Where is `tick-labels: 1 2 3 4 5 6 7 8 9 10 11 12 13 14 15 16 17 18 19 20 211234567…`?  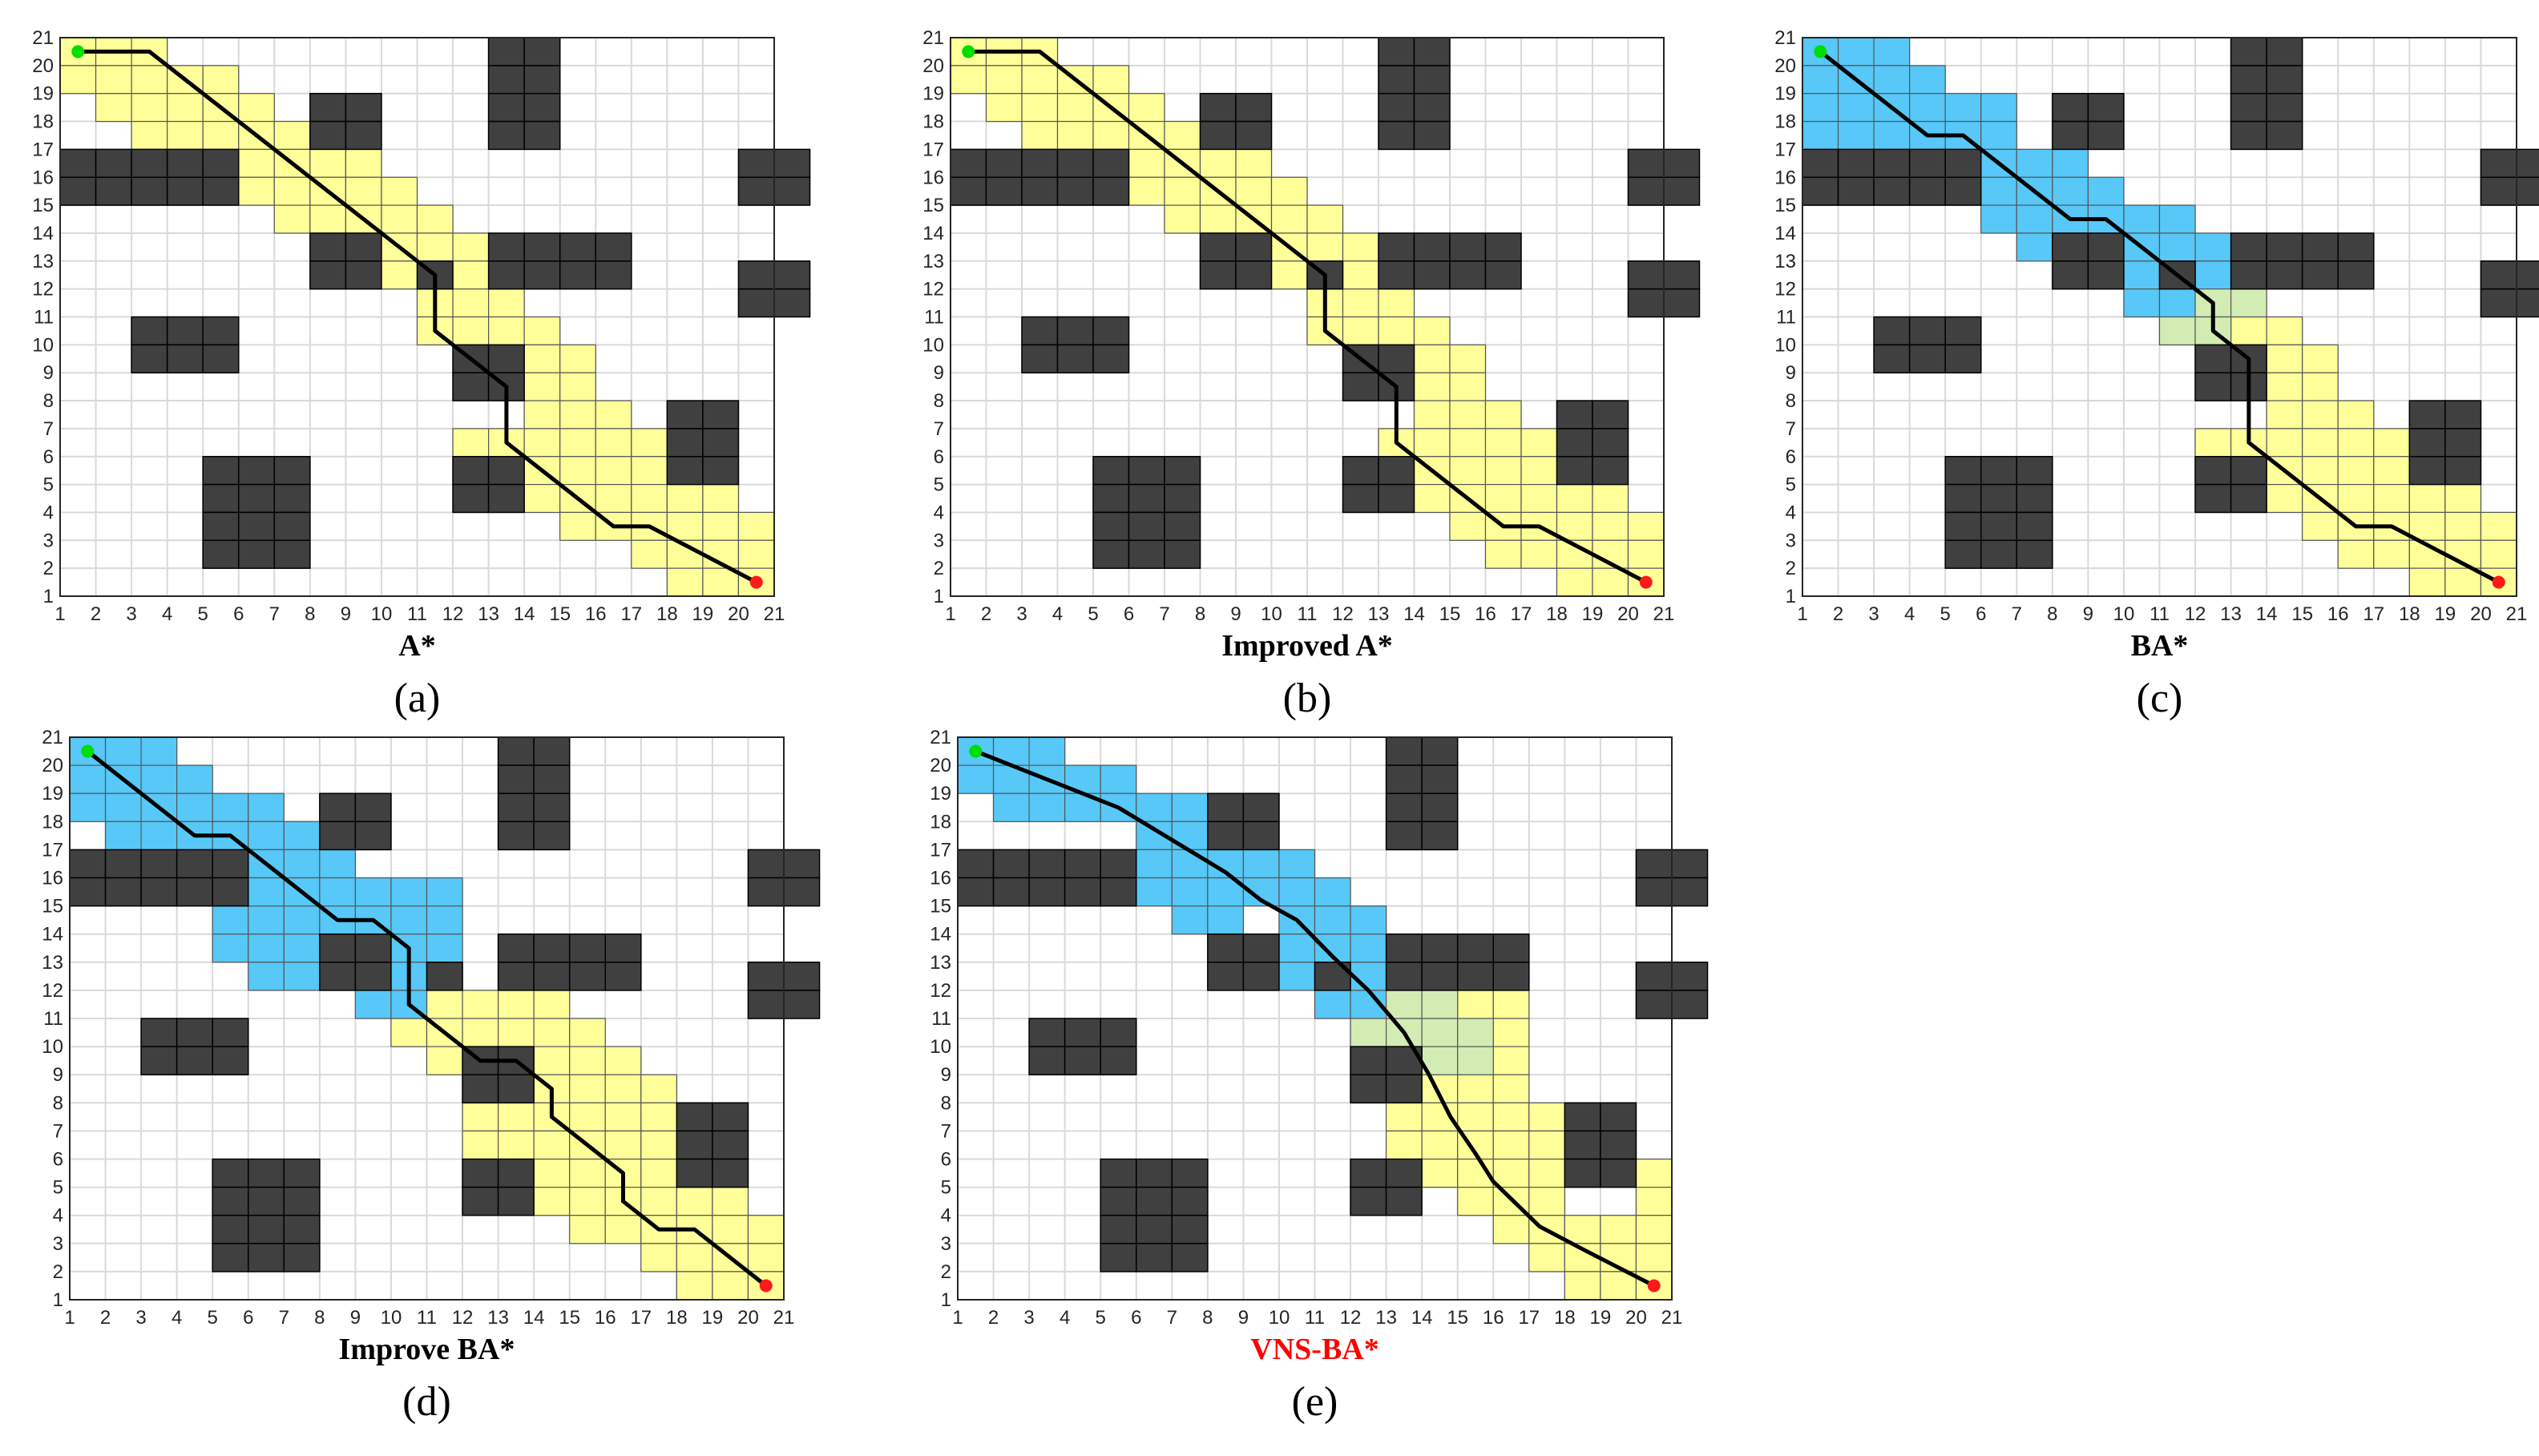
tick-labels: 1 2 3 4 5 6 7 8 9 10 11 12 13 14 15 16 17 18 19 20 211234567… is located at coordinates (418, 1028).